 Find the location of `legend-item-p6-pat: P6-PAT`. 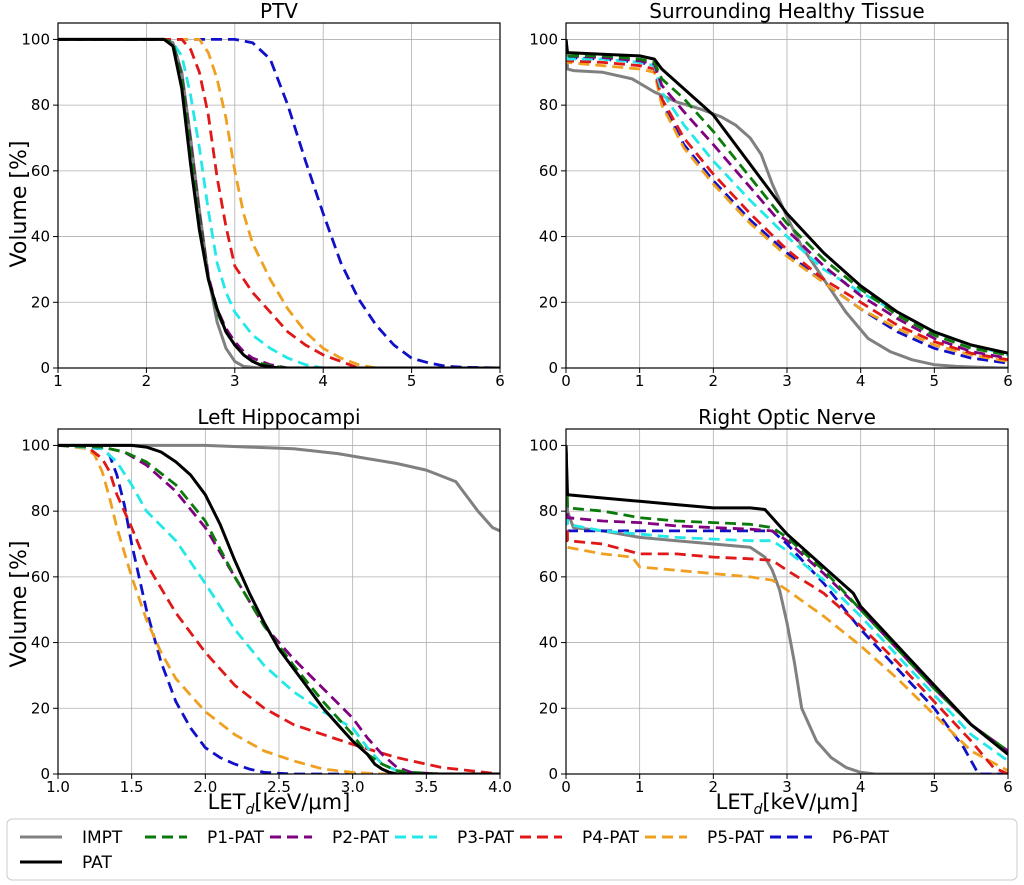

legend-item-p6-pat: P6-PAT is located at coordinates (830, 838).